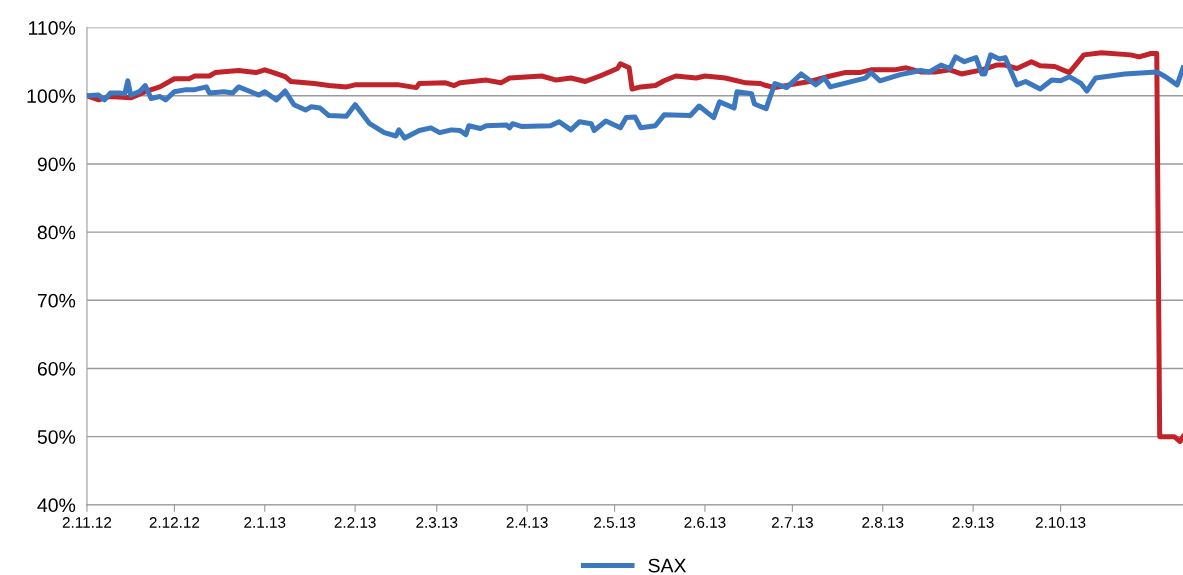  I want to click on y-tick-label: 40%, so click(56, 505).